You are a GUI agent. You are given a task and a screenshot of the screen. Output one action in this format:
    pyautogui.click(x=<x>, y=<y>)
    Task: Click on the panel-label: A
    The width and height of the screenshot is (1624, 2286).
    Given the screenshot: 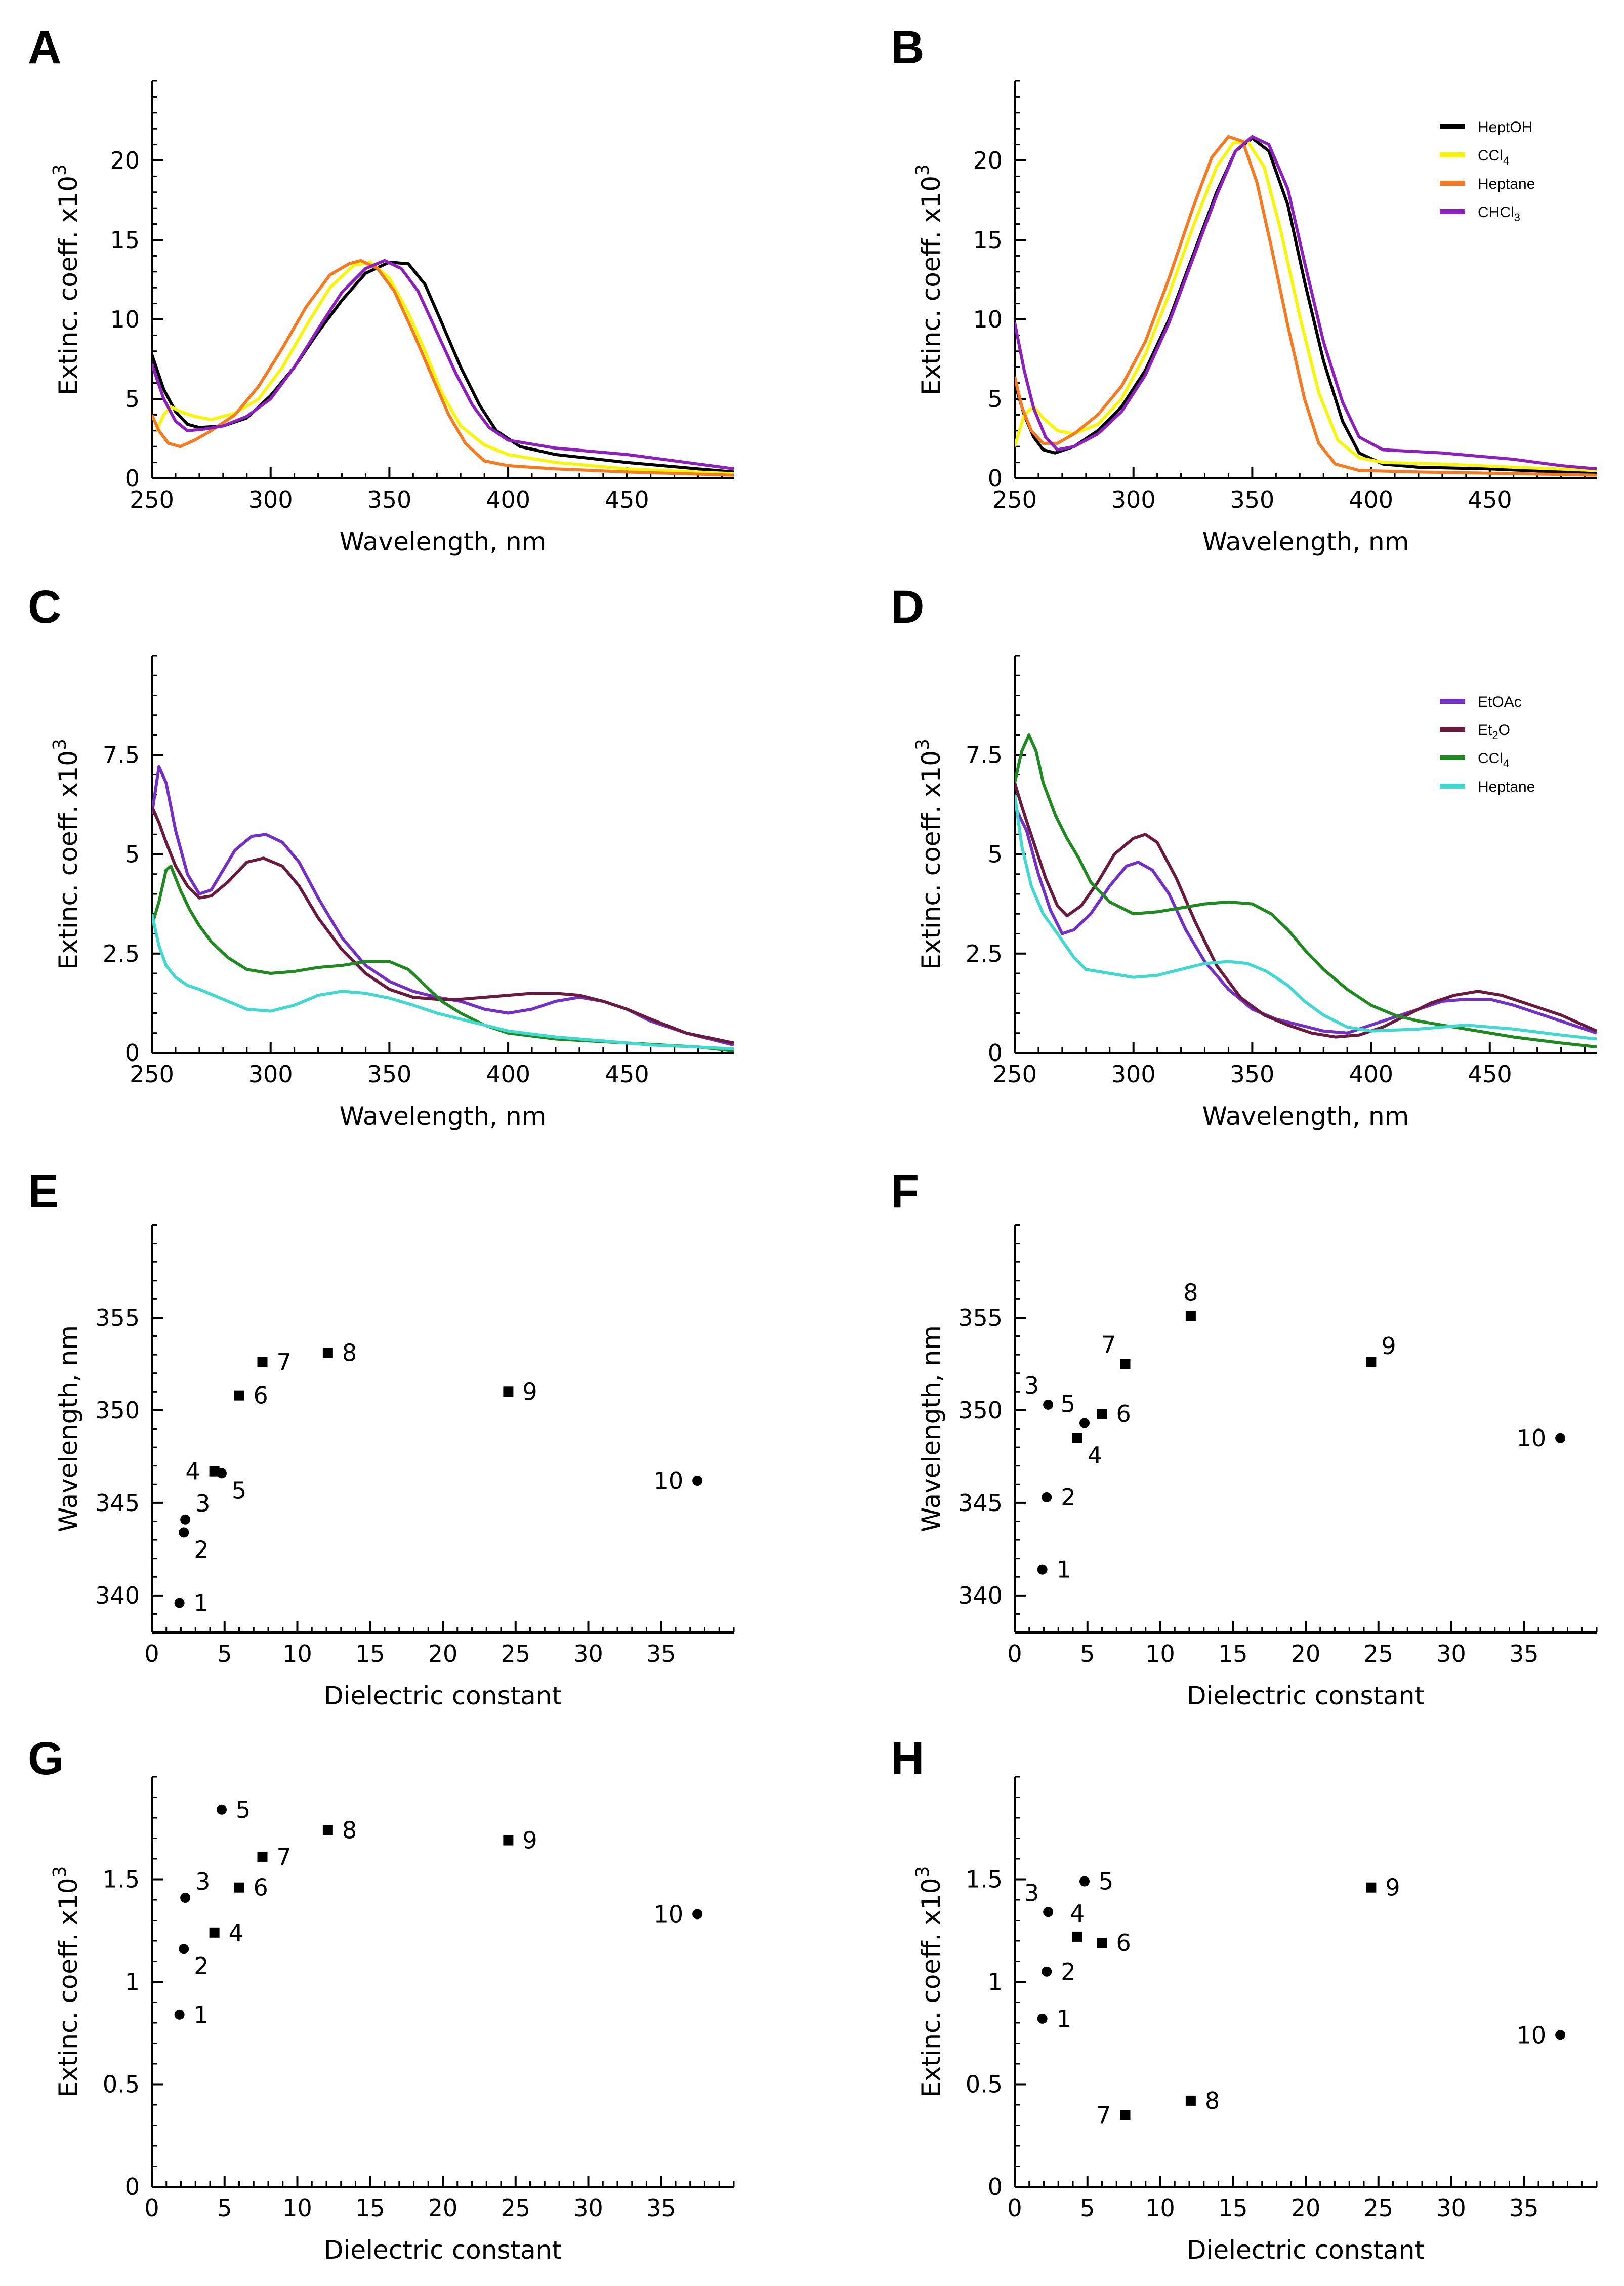 What is the action you would take?
    pyautogui.click(x=44, y=47)
    